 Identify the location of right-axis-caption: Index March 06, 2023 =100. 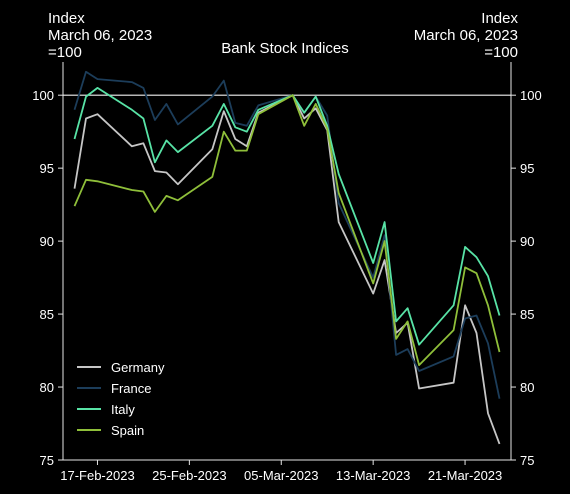
(465, 35).